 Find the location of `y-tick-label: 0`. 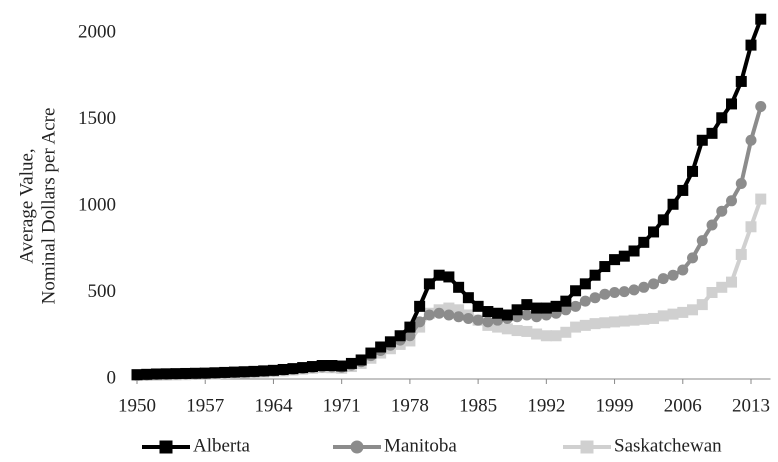

y-tick-label: 0 is located at coordinates (112, 377).